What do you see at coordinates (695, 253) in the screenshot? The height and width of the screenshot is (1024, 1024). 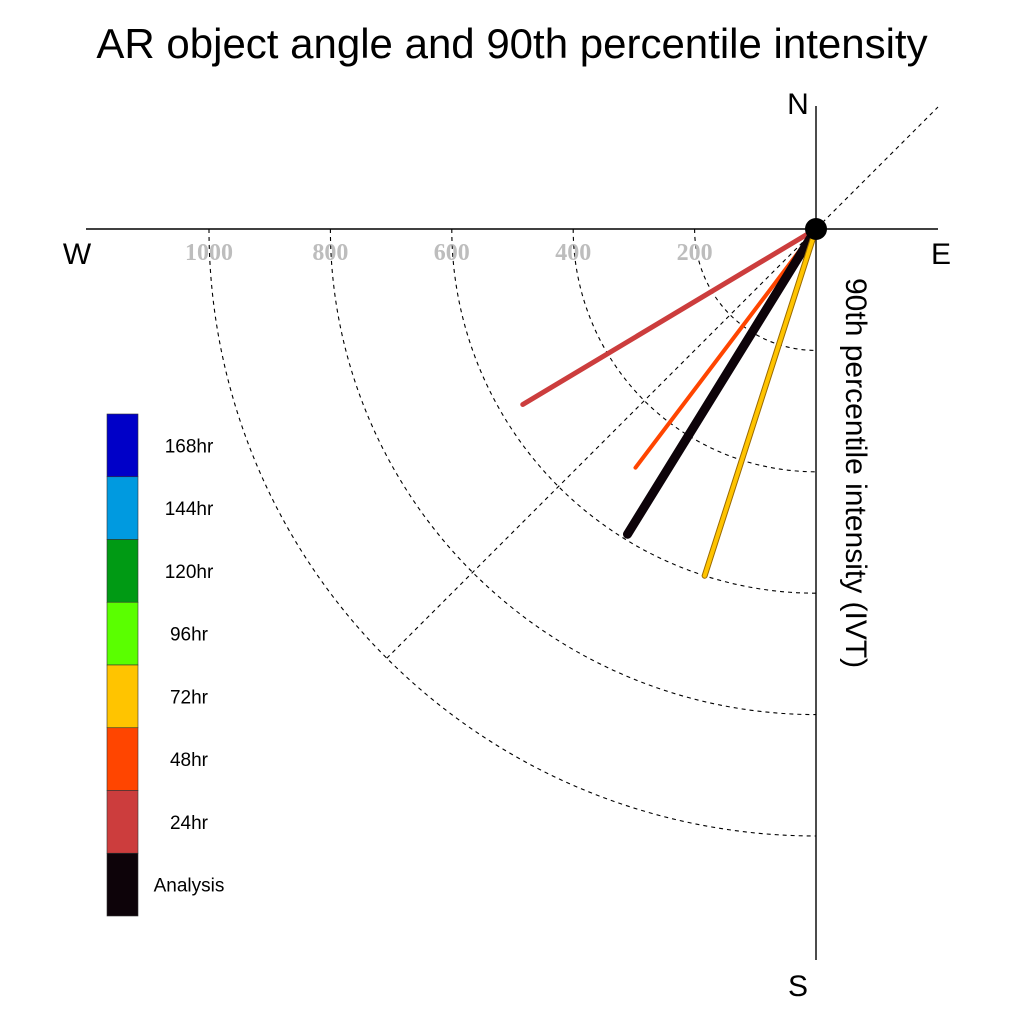 I see `radial-tick-label: 200` at bounding box center [695, 253].